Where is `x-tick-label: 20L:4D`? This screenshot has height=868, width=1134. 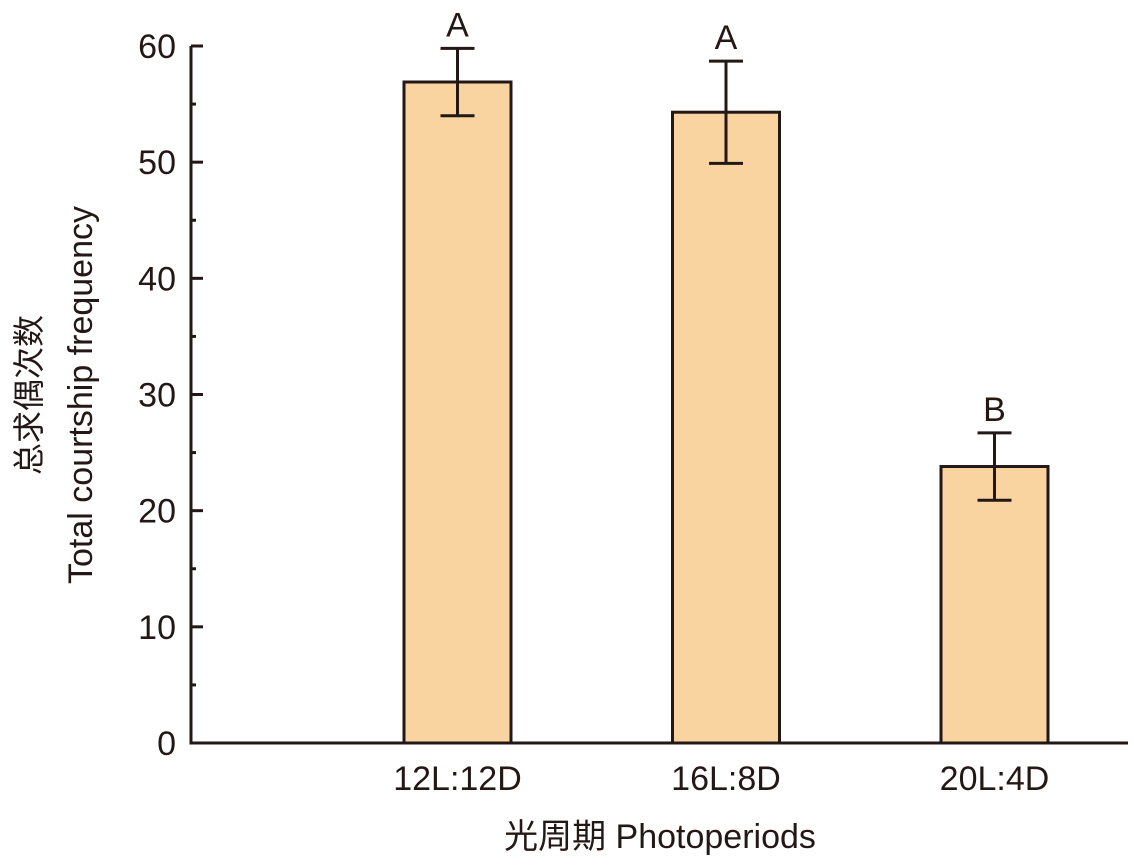 x-tick-label: 20L:4D is located at coordinates (995, 779).